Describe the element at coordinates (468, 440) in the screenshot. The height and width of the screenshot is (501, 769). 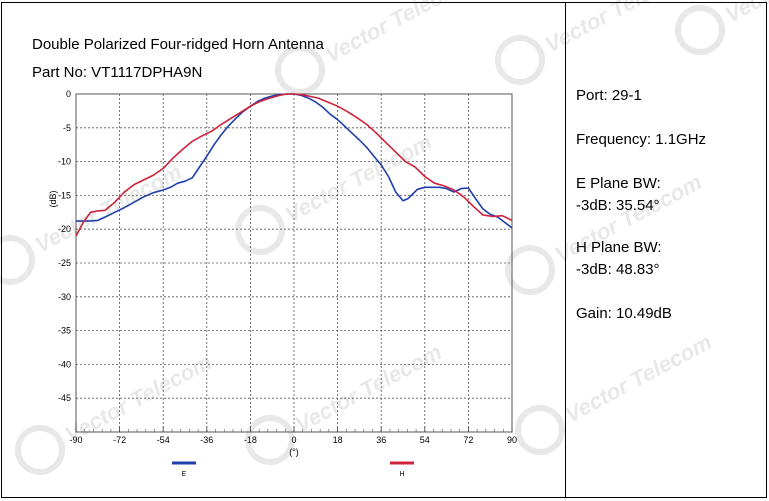
I see `x-tick-label: 72` at that location.